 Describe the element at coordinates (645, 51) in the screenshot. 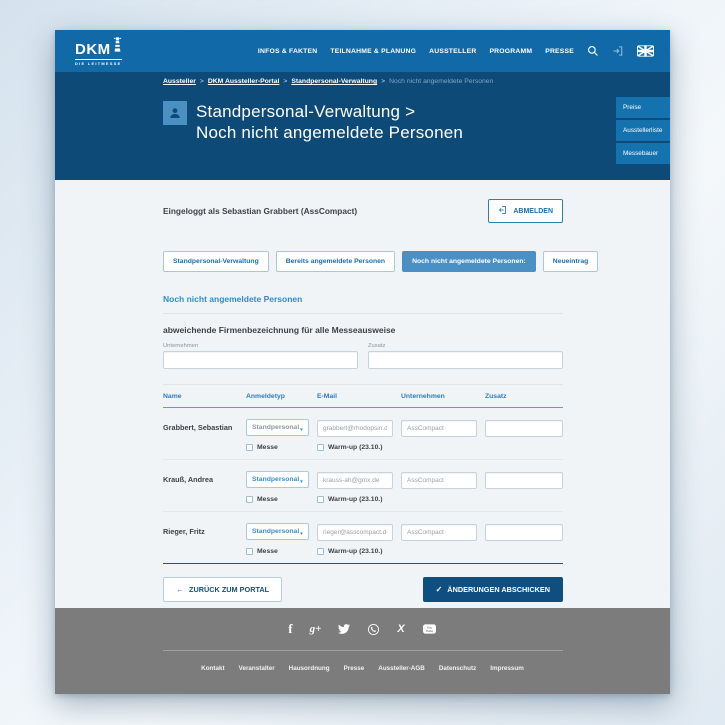

I see `language-flag-icon` at that location.